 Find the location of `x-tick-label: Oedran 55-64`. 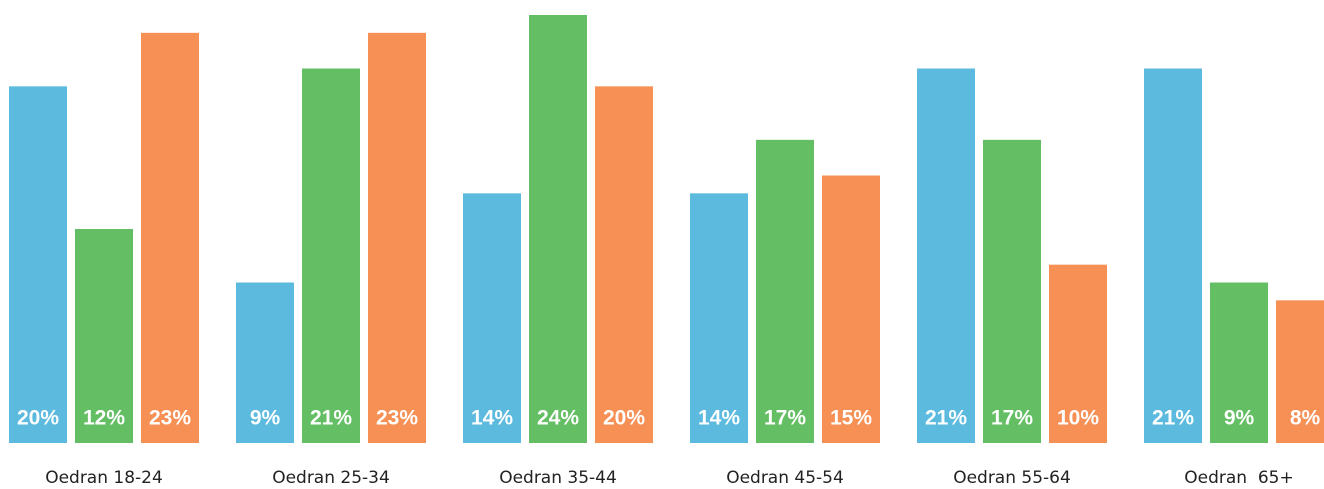

x-tick-label: Oedran 55-64 is located at coordinates (1012, 478).